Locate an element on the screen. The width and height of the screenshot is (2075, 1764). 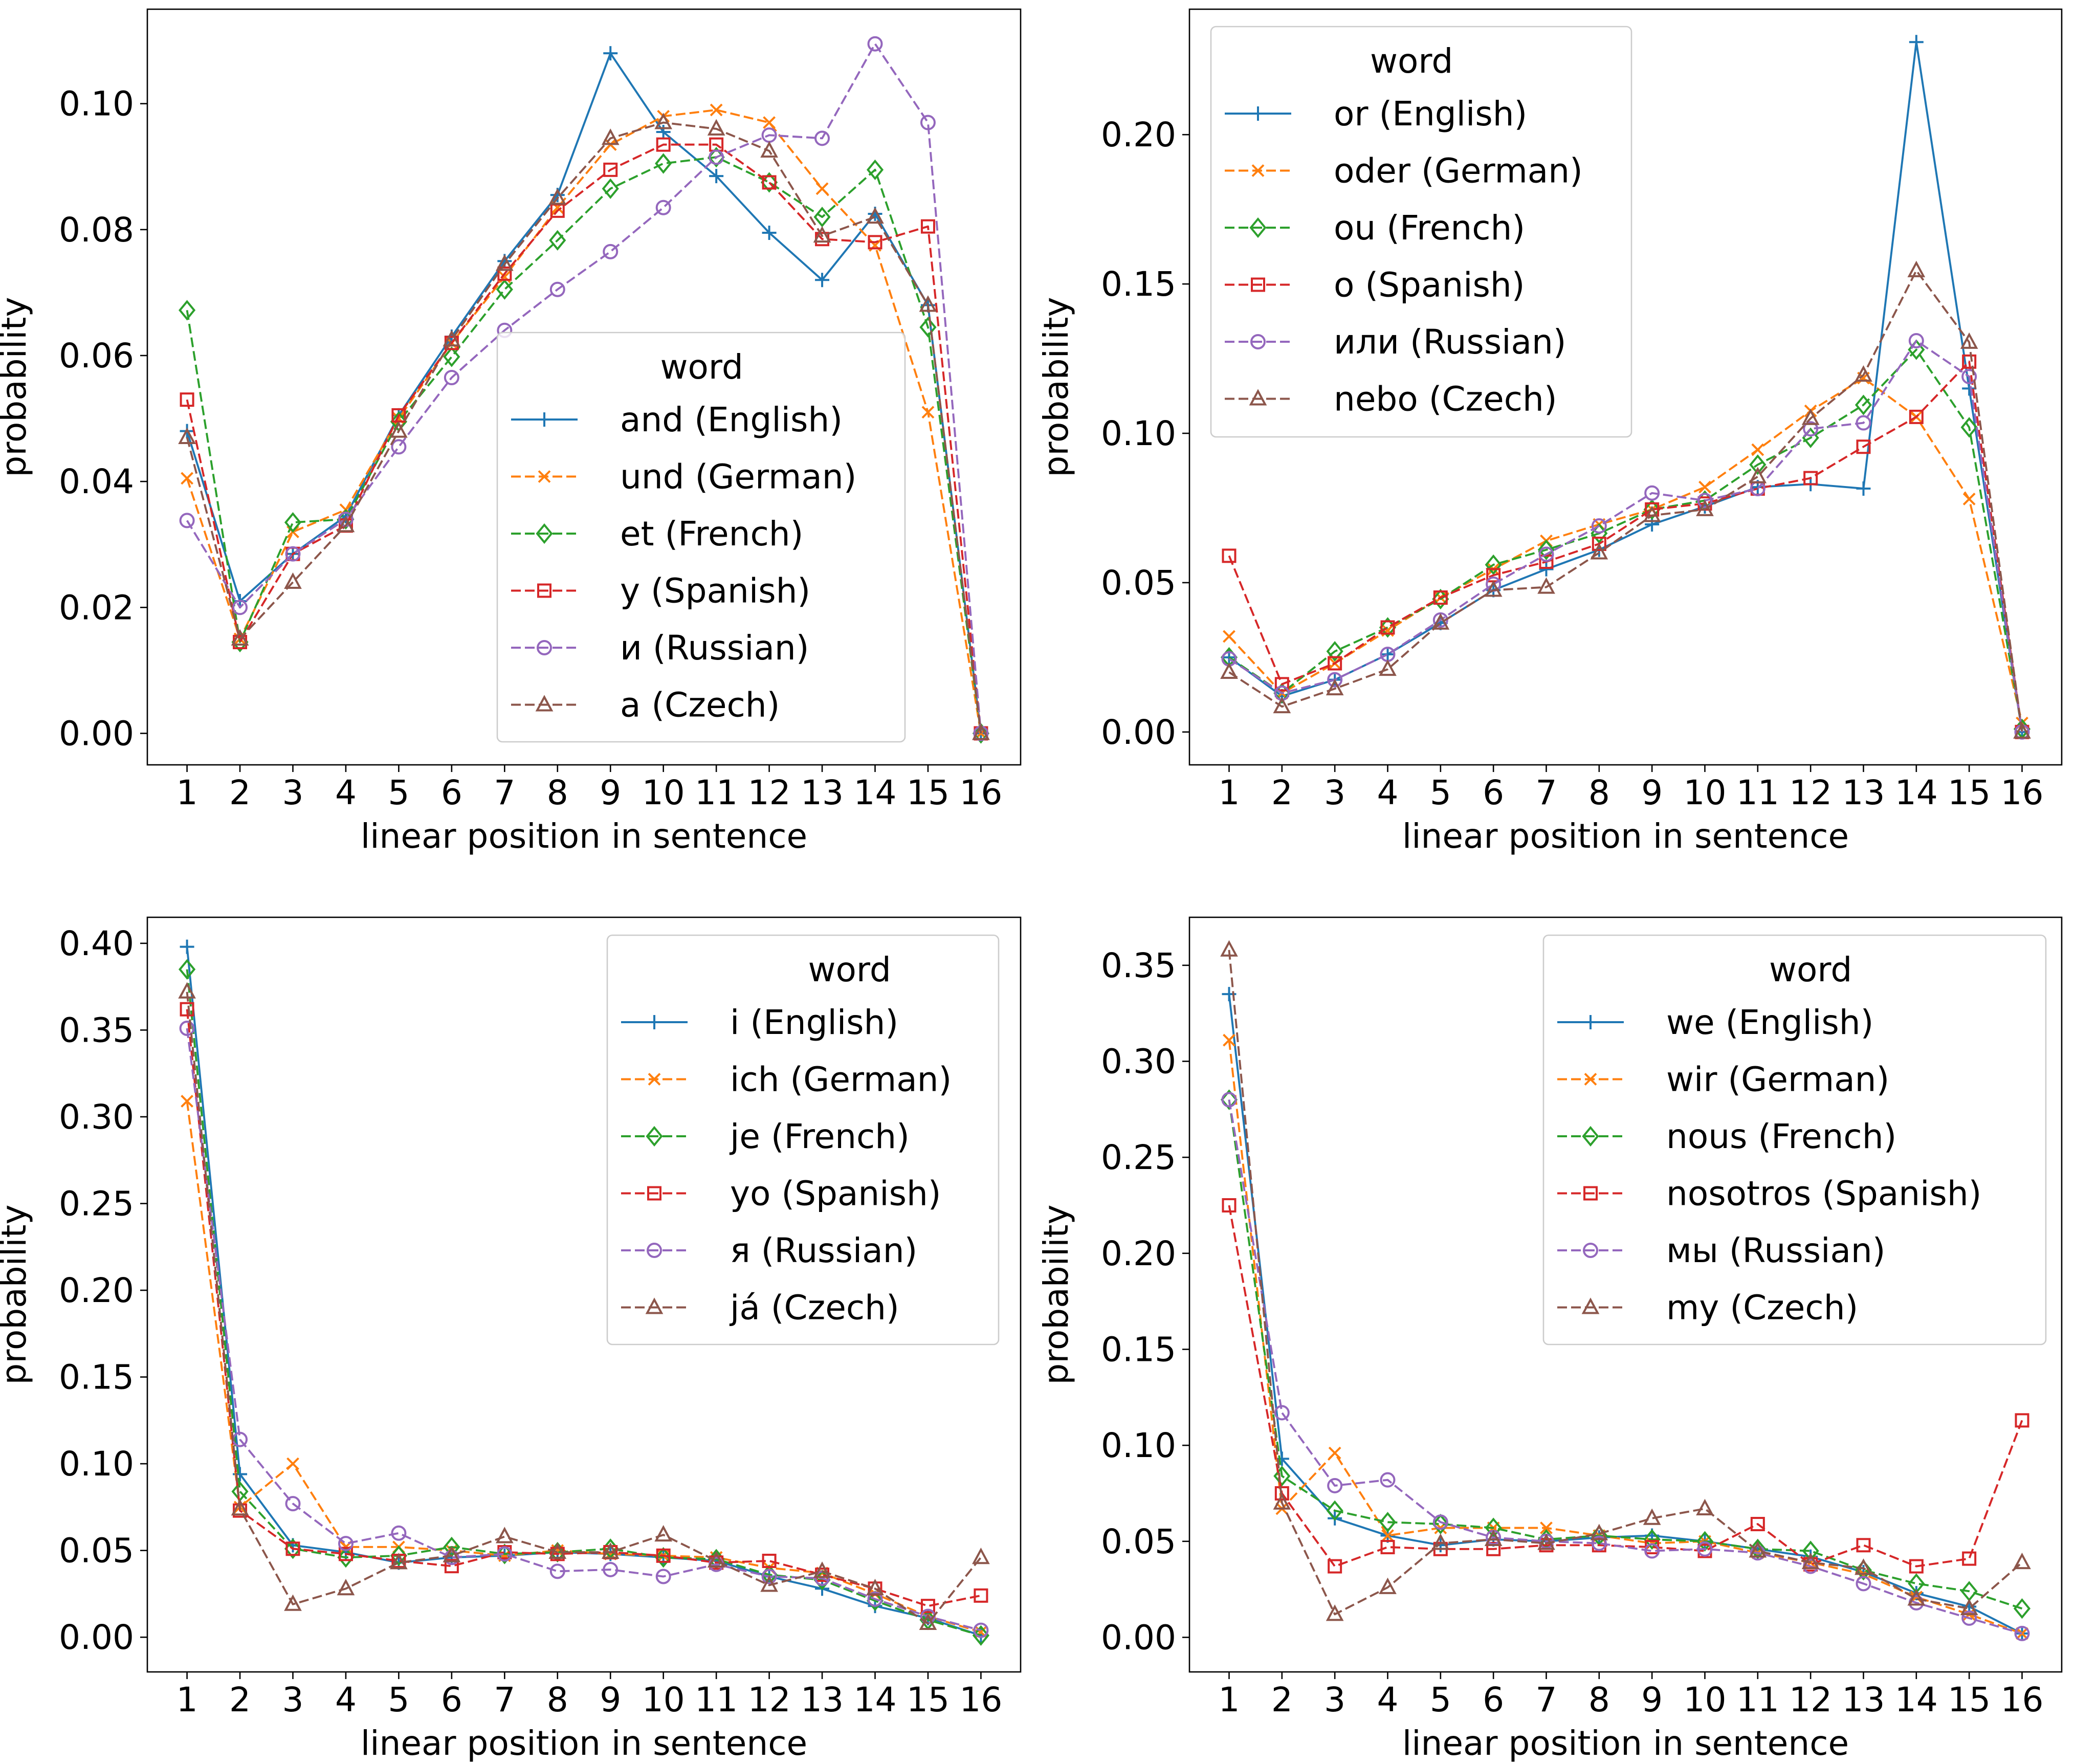
legend-item: nosotros (Spanish) is located at coordinates (1769, 1194).